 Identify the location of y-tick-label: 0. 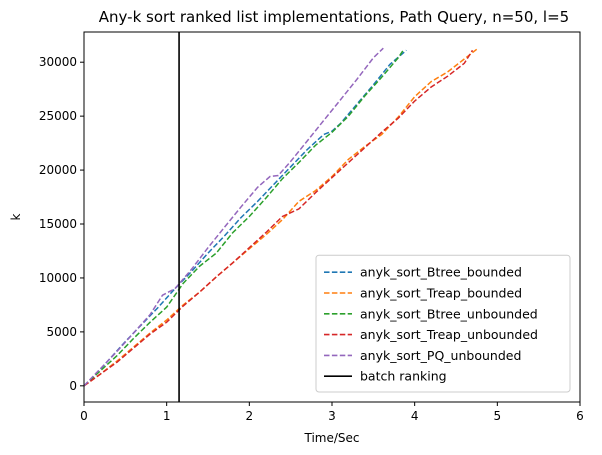
(73, 386).